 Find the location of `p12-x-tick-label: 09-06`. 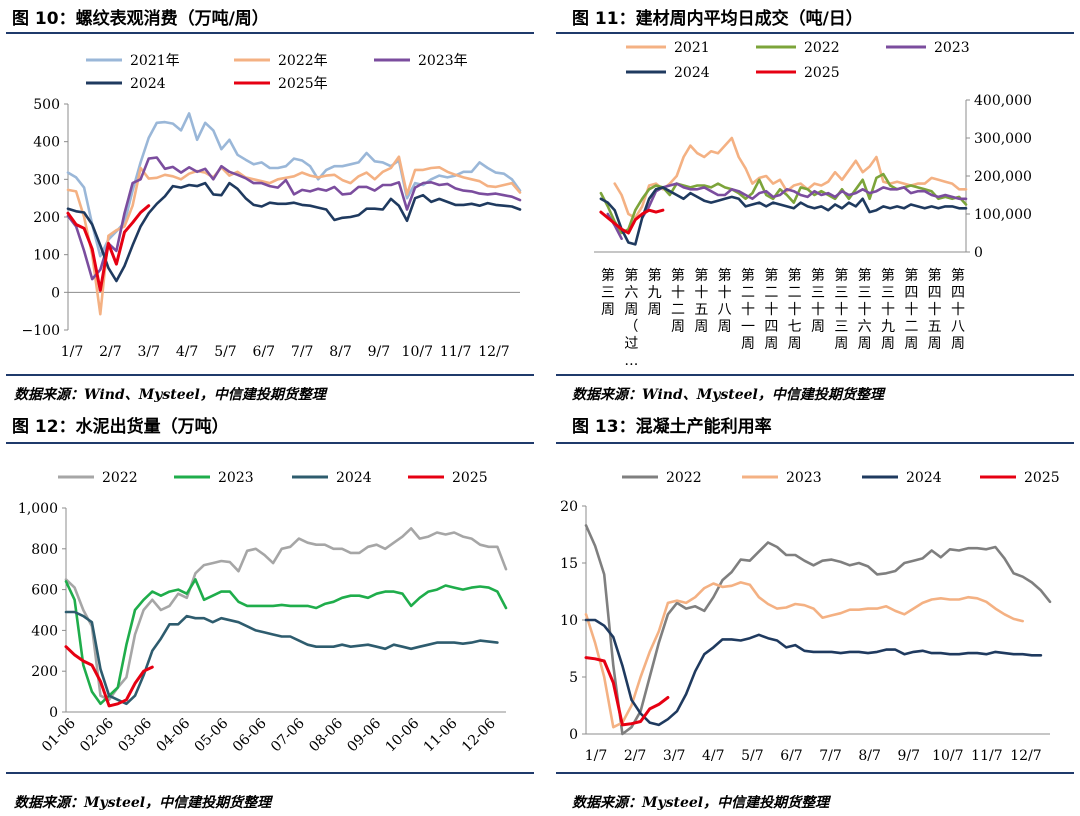

p12-x-tick-label: 09-06 is located at coordinates (364, 735).